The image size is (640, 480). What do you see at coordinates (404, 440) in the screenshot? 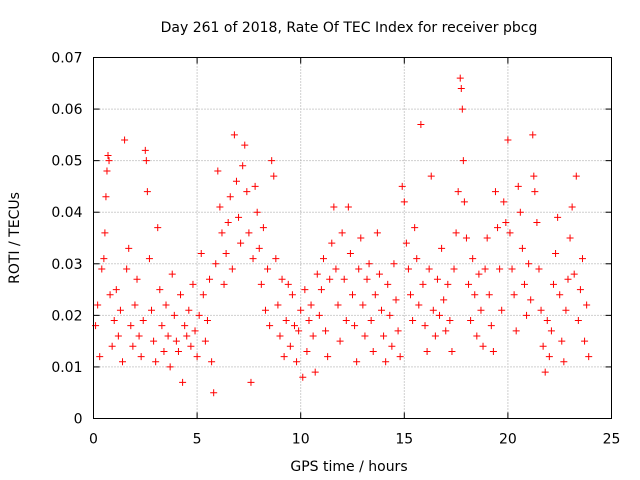
I see `x-tick-label: 15` at bounding box center [404, 440].